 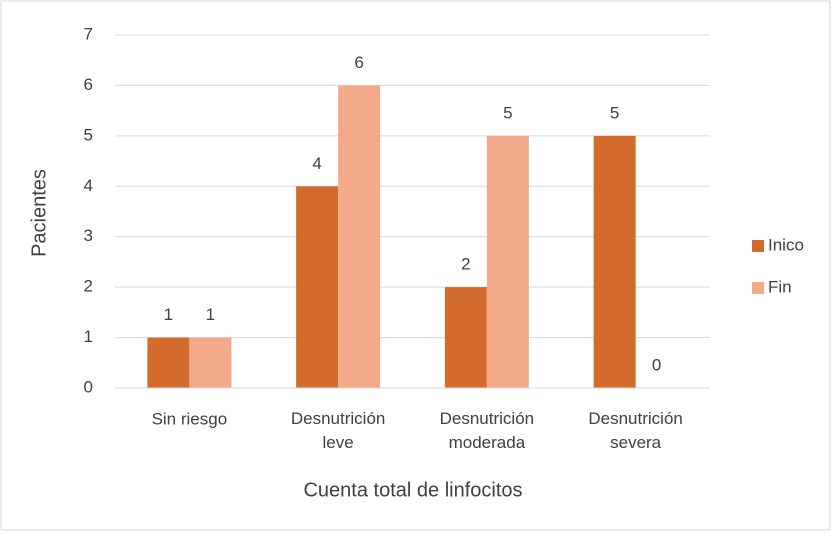 I want to click on value-label: 0, so click(x=656, y=364).